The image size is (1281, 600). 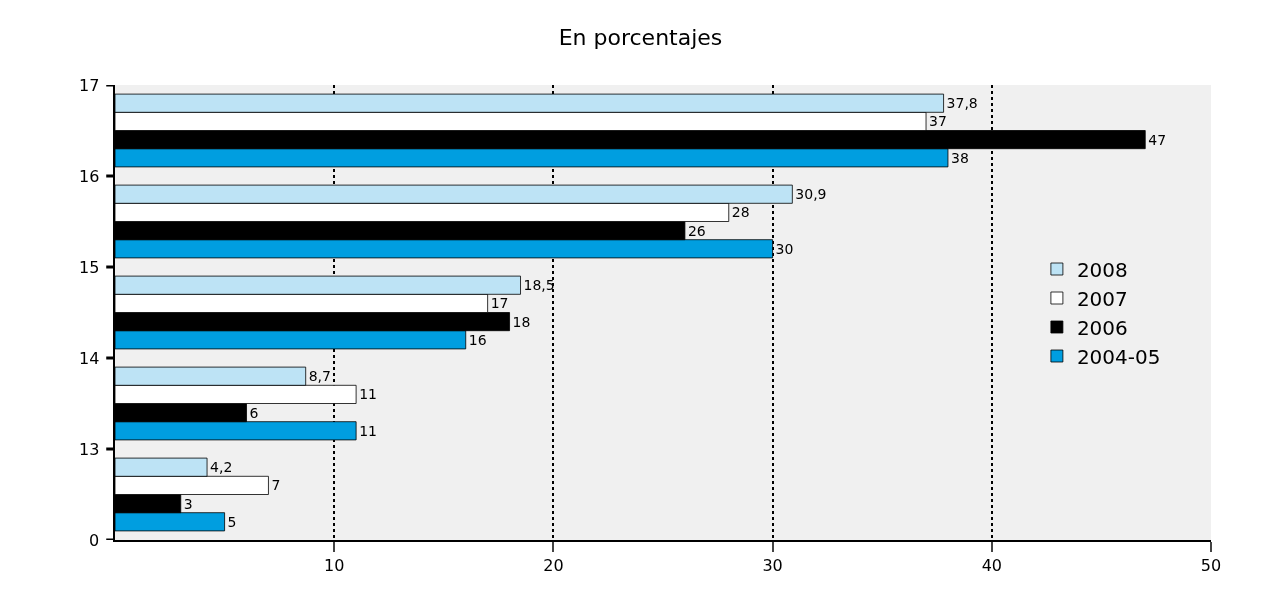 What do you see at coordinates (89, 267) in the screenshot?
I see `text: 15` at bounding box center [89, 267].